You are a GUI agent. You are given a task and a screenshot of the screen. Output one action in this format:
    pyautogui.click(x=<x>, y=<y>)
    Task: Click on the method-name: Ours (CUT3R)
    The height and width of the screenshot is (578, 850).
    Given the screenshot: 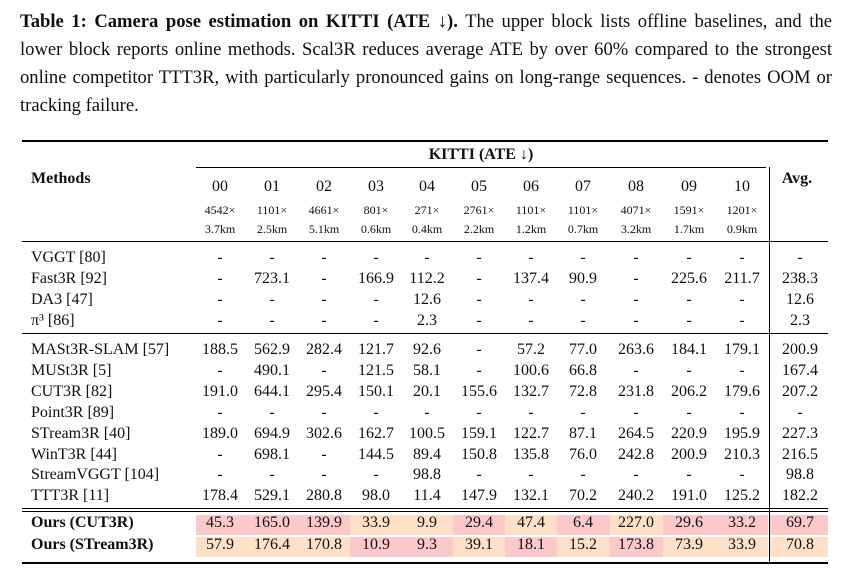 What is the action you would take?
    pyautogui.click(x=82, y=522)
    